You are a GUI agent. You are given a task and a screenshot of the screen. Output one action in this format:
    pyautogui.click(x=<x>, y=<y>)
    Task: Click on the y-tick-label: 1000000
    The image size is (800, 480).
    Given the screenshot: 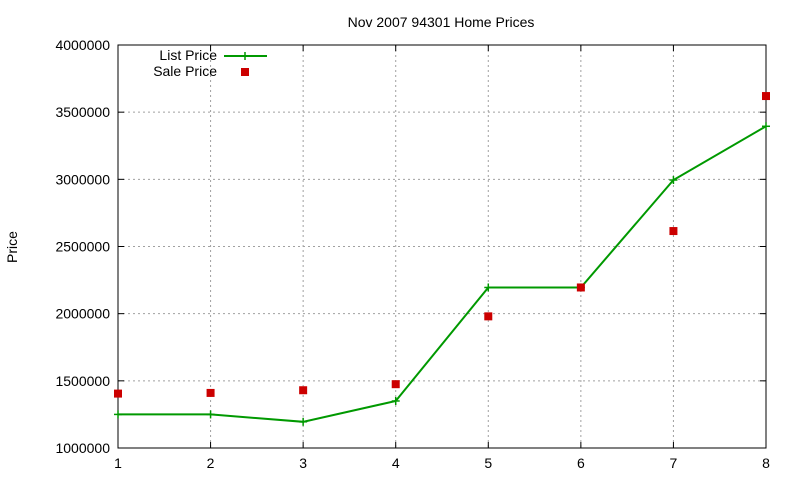 What is the action you would take?
    pyautogui.click(x=82, y=448)
    